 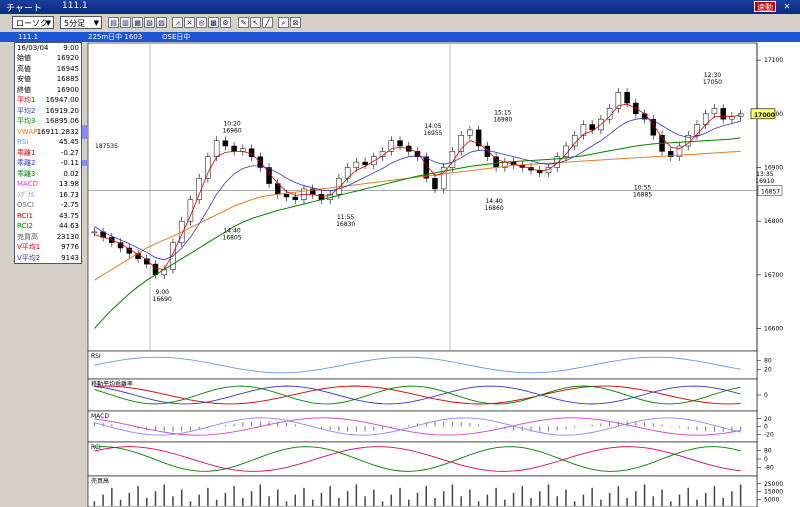 I want to click on panel-row-label: MACD, so click(x=27, y=184).